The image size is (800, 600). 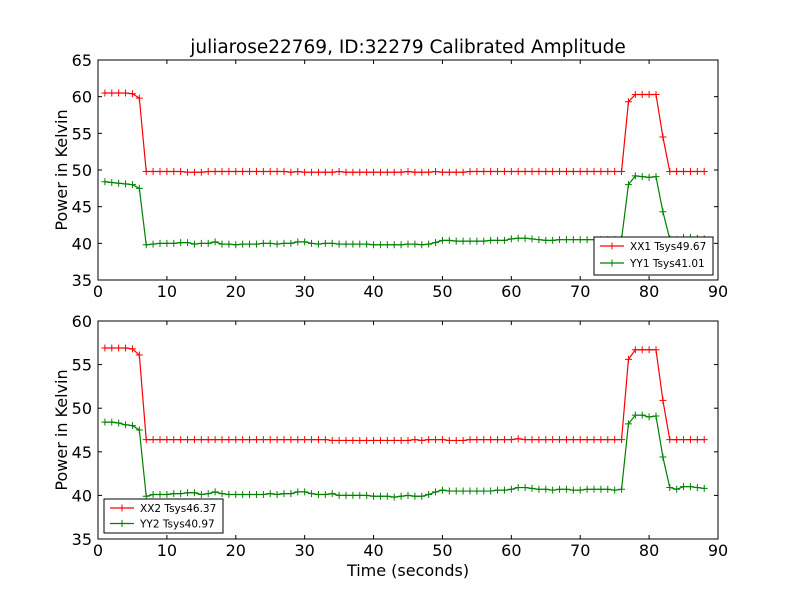 I want to click on legend-label: YY1 Tsys41.01, so click(x=667, y=264).